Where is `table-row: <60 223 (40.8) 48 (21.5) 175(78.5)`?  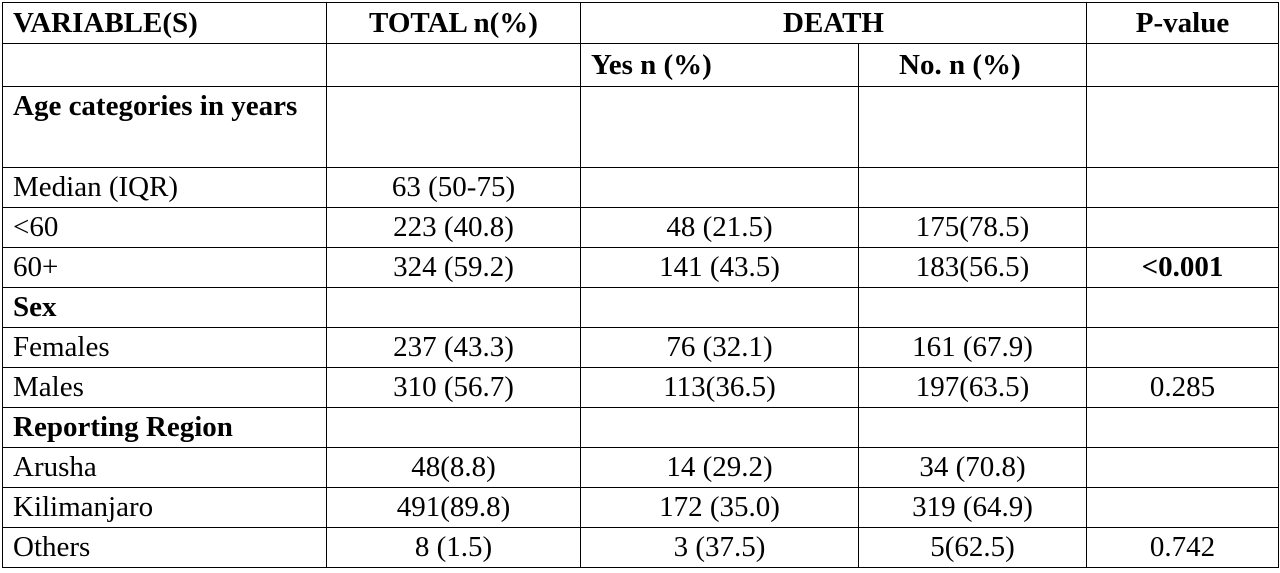
table-row: <60 223 (40.8) 48 (21.5) 175(78.5) is located at coordinates (641, 227).